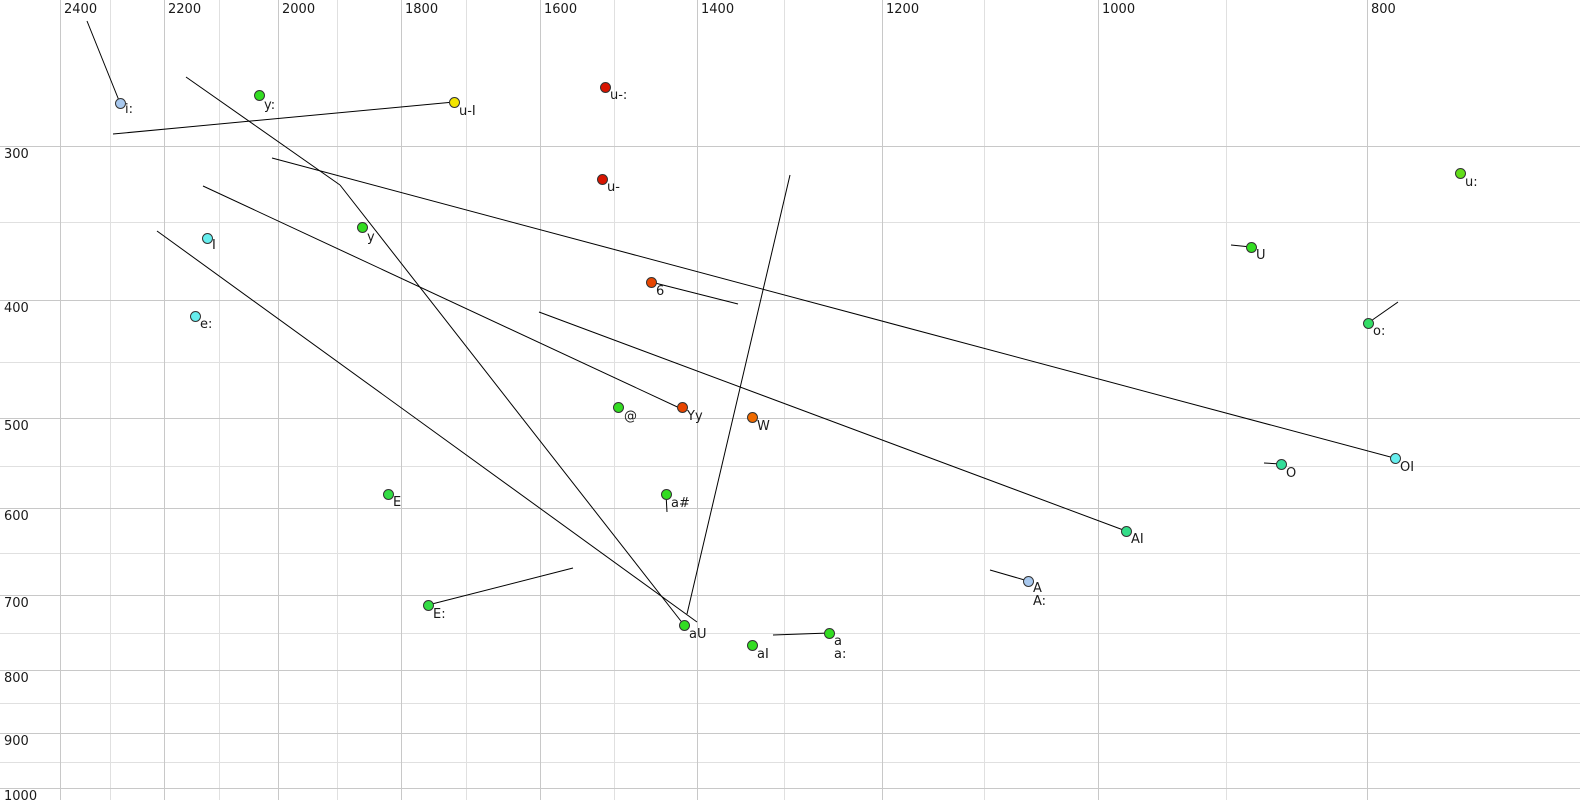 This screenshot has height=800, width=1580. I want to click on vowel-point-label: A:, so click(1040, 601).